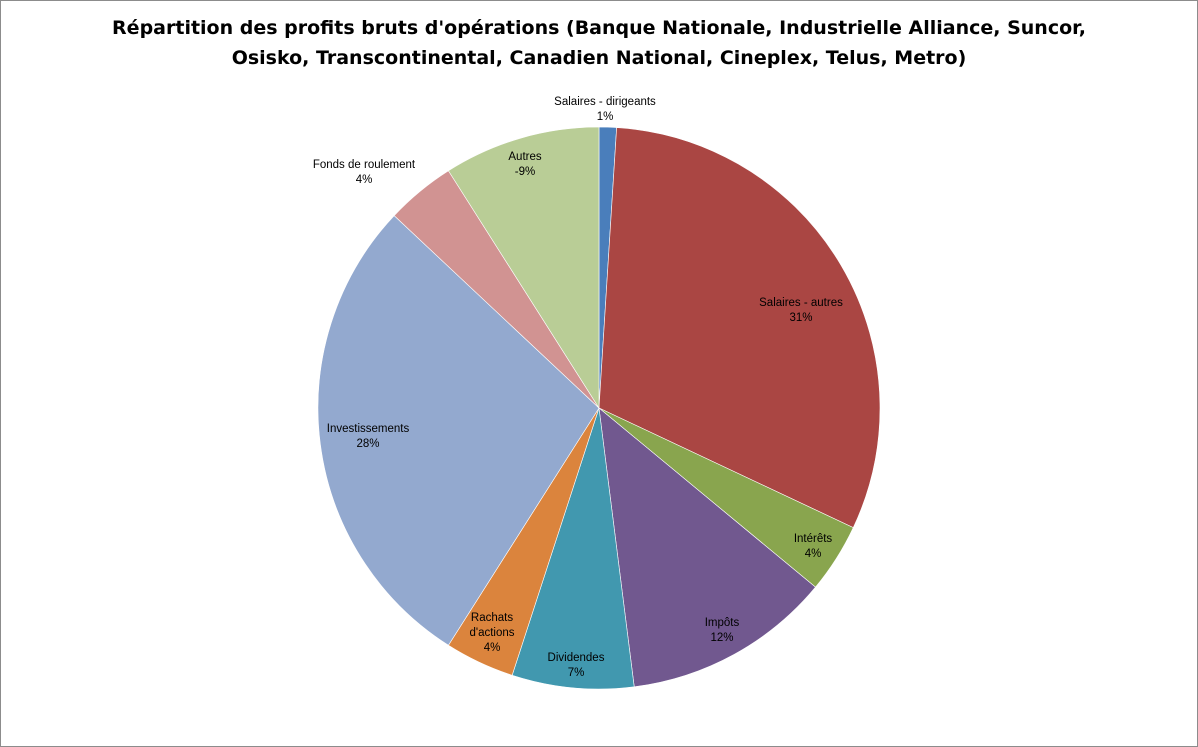  I want to click on slice-label: Salaires - dirigeants 1%, so click(605, 109).